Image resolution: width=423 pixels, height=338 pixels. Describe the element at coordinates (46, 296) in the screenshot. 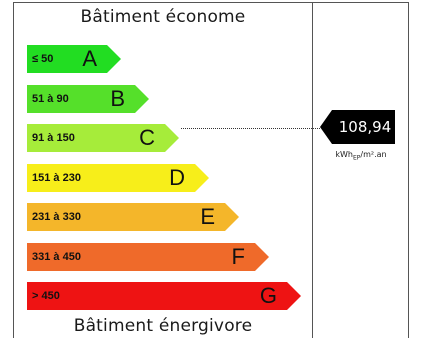

I see `energy-class-range: > 450` at that location.